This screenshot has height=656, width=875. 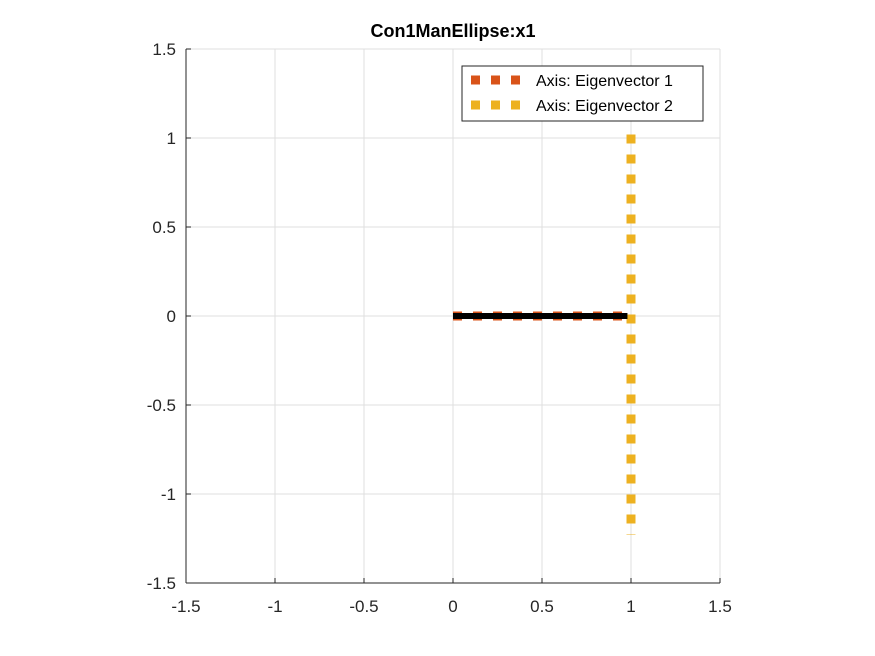 What do you see at coordinates (363, 606) in the screenshot?
I see `x-tick-label: -0.5` at bounding box center [363, 606].